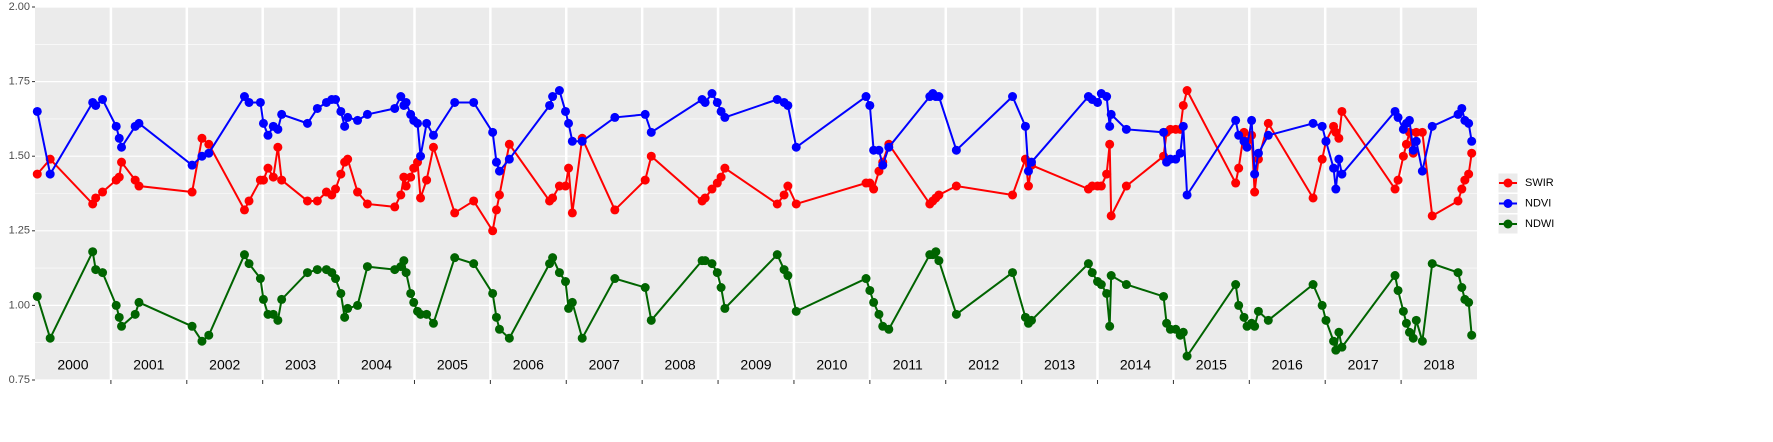 The height and width of the screenshot is (442, 1773). Describe the element at coordinates (983, 365) in the screenshot. I see `year-label: 2012` at that location.